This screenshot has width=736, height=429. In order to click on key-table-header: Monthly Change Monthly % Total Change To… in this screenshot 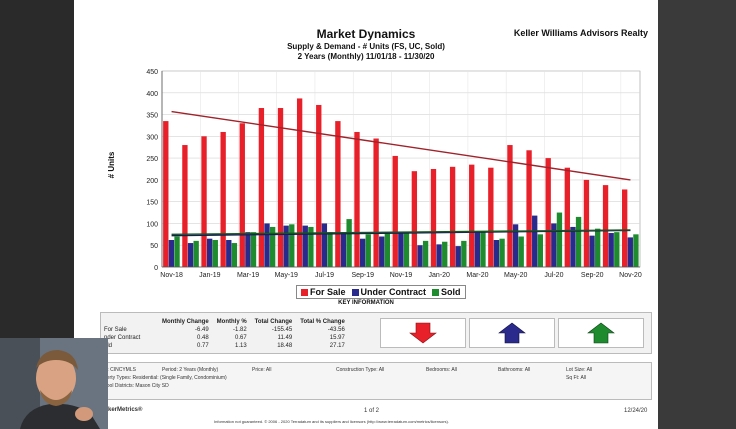, I will do `click(224, 322)`.